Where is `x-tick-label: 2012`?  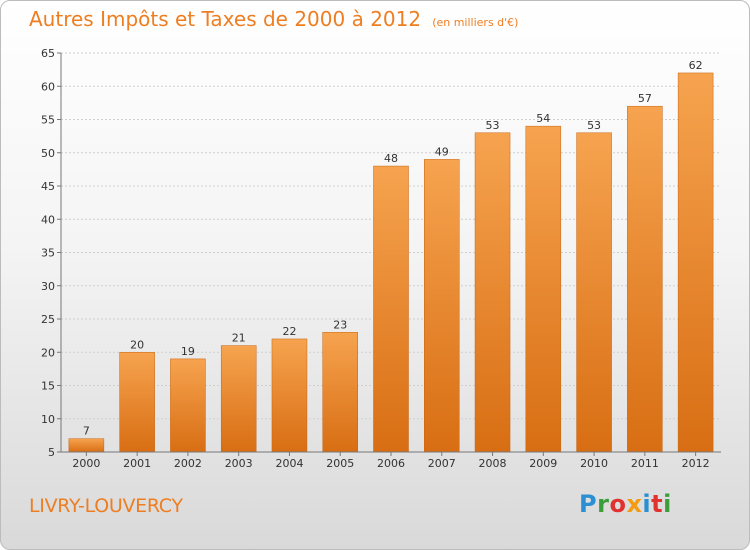
x-tick-label: 2012 is located at coordinates (696, 463).